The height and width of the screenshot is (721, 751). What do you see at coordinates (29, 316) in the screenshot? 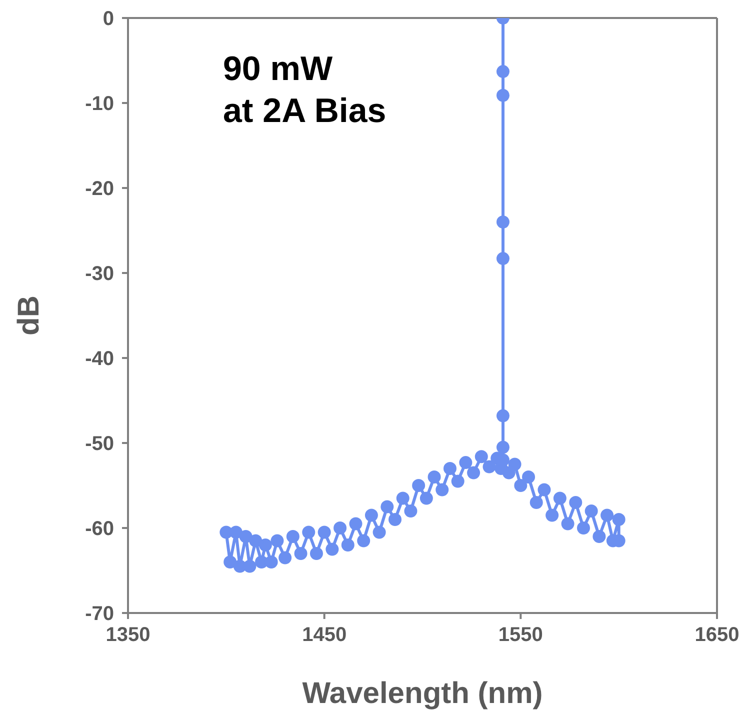
I see `y-axis-title: dB` at bounding box center [29, 316].